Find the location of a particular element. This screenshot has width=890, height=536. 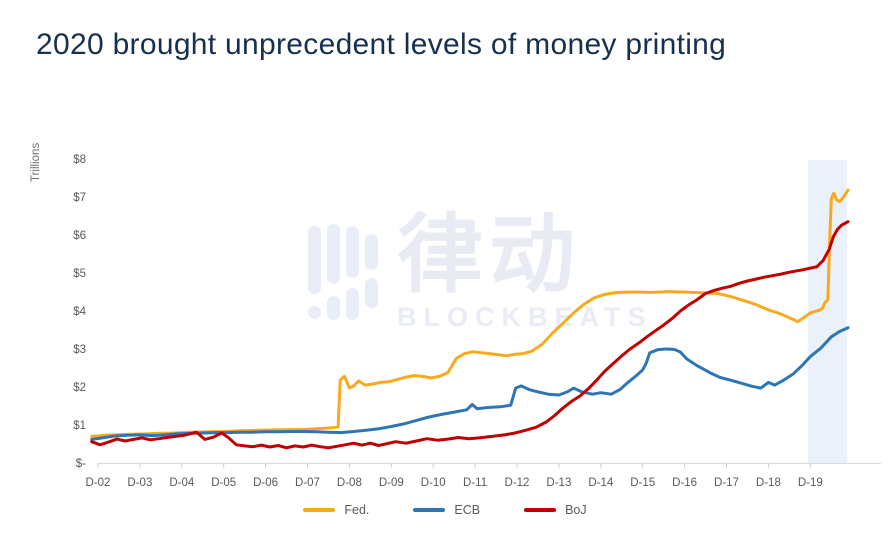

ecb-line-swatch is located at coordinates (429, 510).